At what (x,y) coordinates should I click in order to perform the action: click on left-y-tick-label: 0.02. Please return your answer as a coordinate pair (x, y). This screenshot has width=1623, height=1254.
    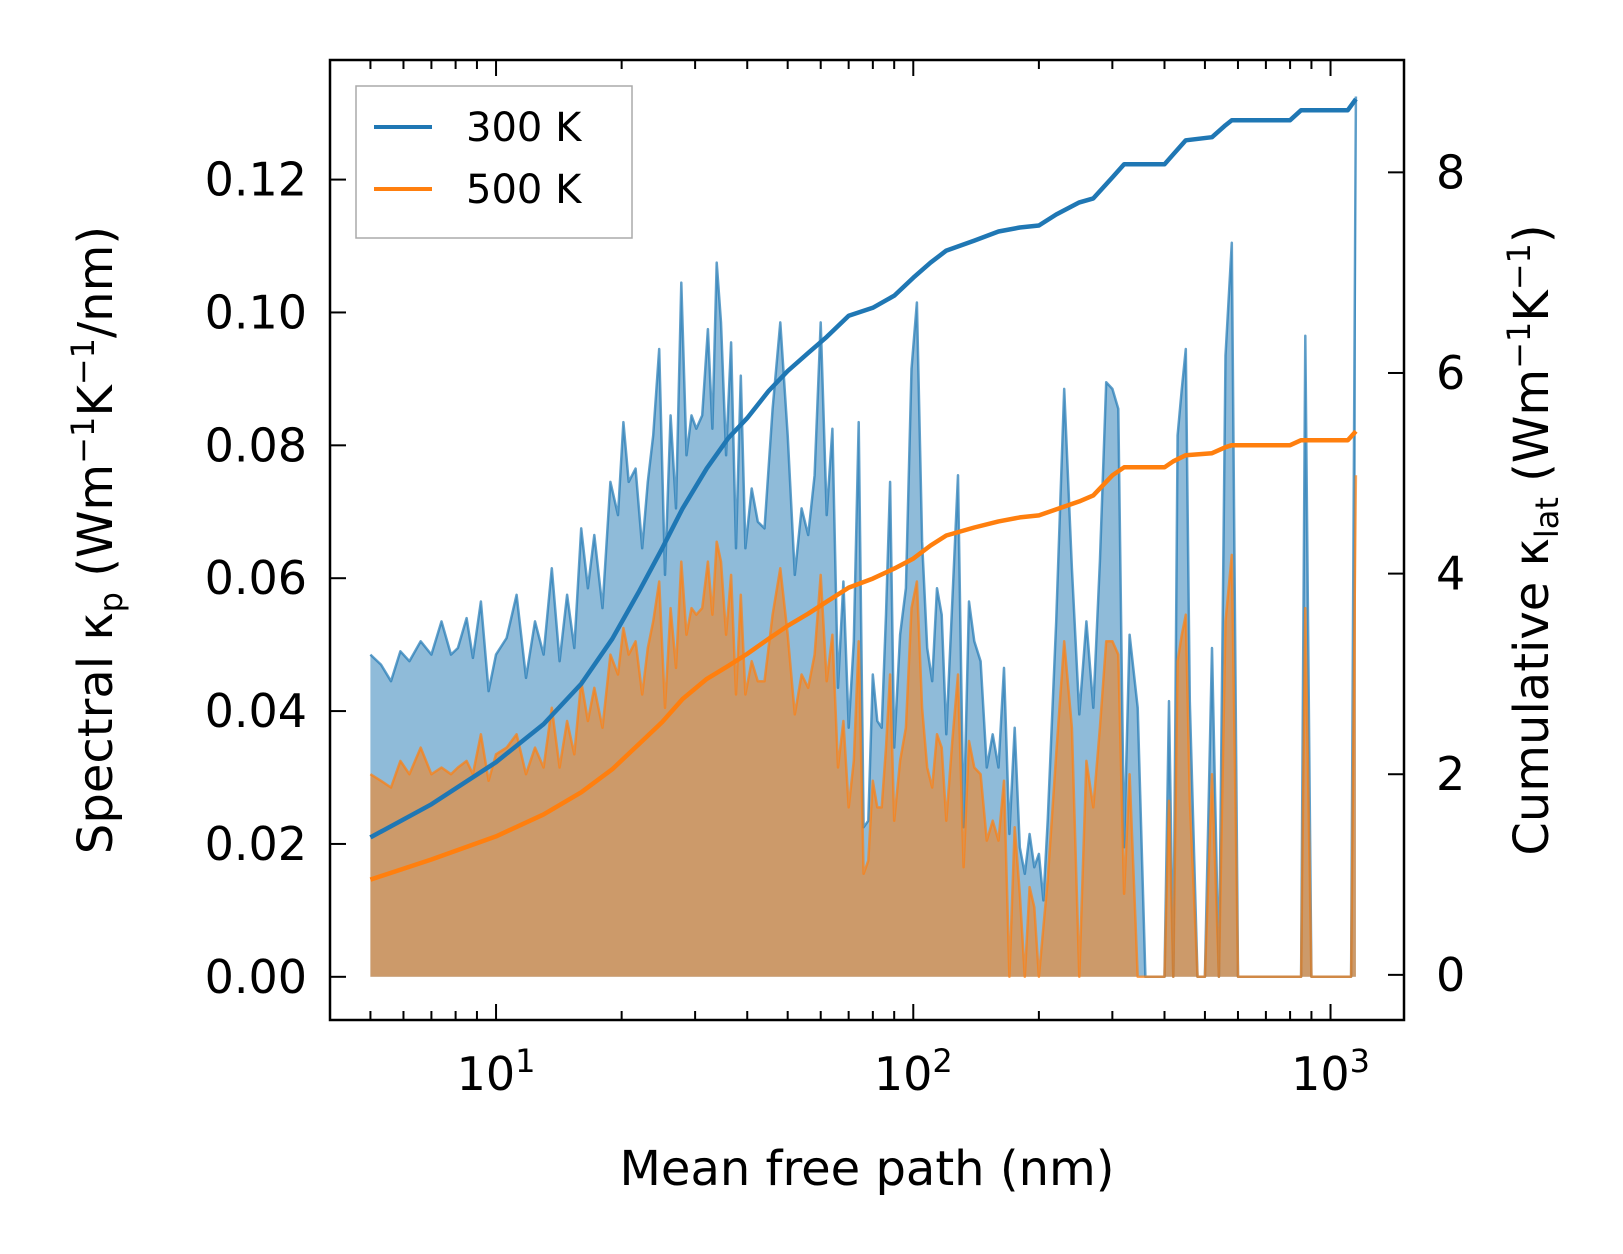
    Looking at the image, I should click on (256, 844).